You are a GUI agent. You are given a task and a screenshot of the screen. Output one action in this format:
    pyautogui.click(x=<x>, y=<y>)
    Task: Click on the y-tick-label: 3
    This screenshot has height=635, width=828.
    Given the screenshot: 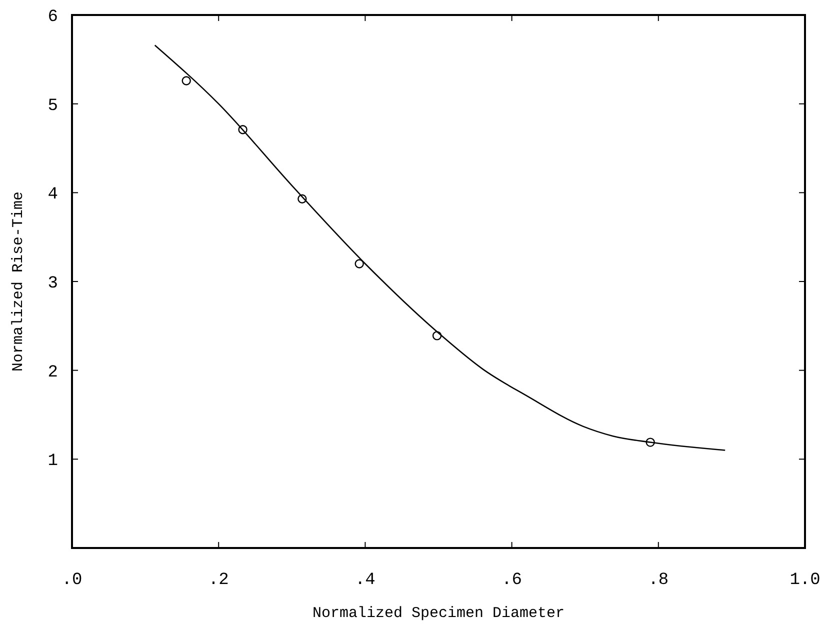 What is the action you would take?
    pyautogui.click(x=53, y=284)
    